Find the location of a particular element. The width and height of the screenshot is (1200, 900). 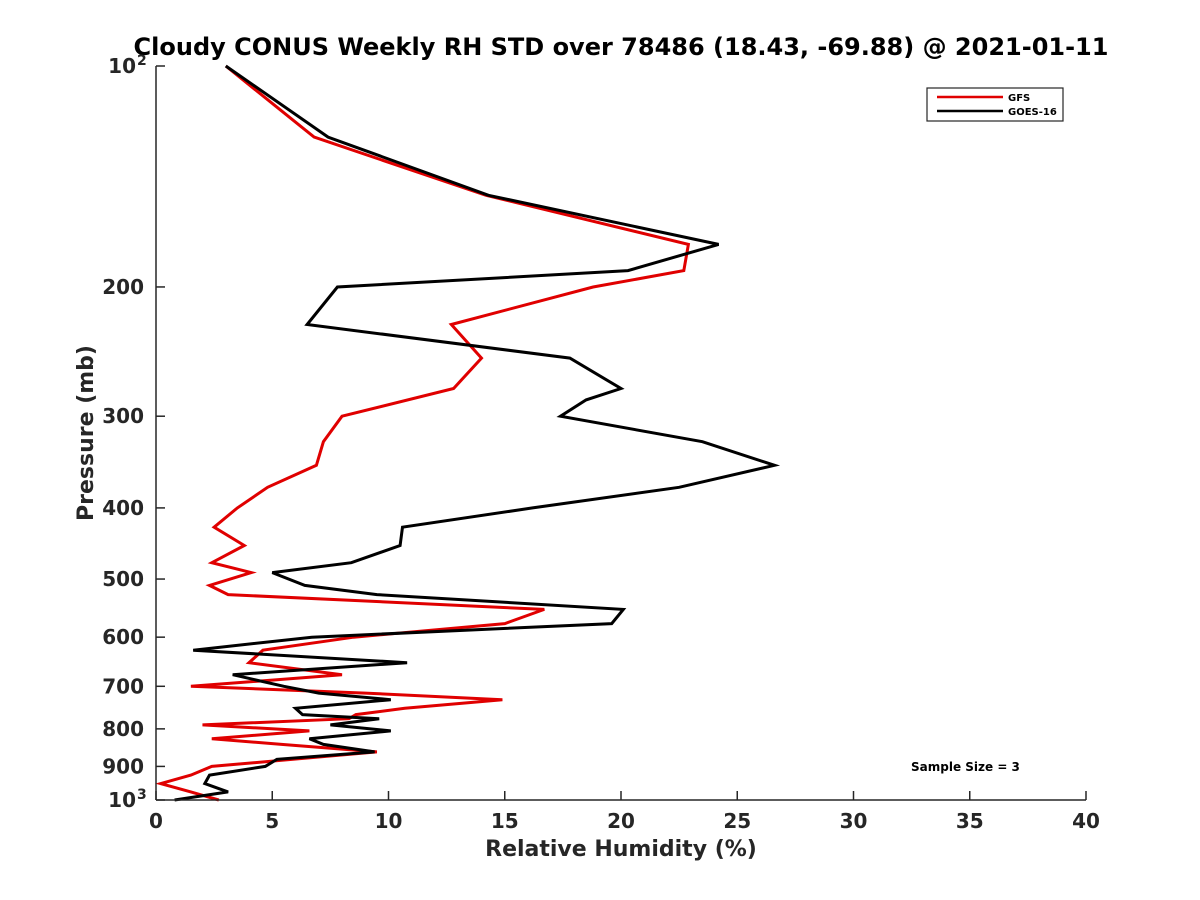

legend-label-gfs: GFS is located at coordinates (1019, 98).